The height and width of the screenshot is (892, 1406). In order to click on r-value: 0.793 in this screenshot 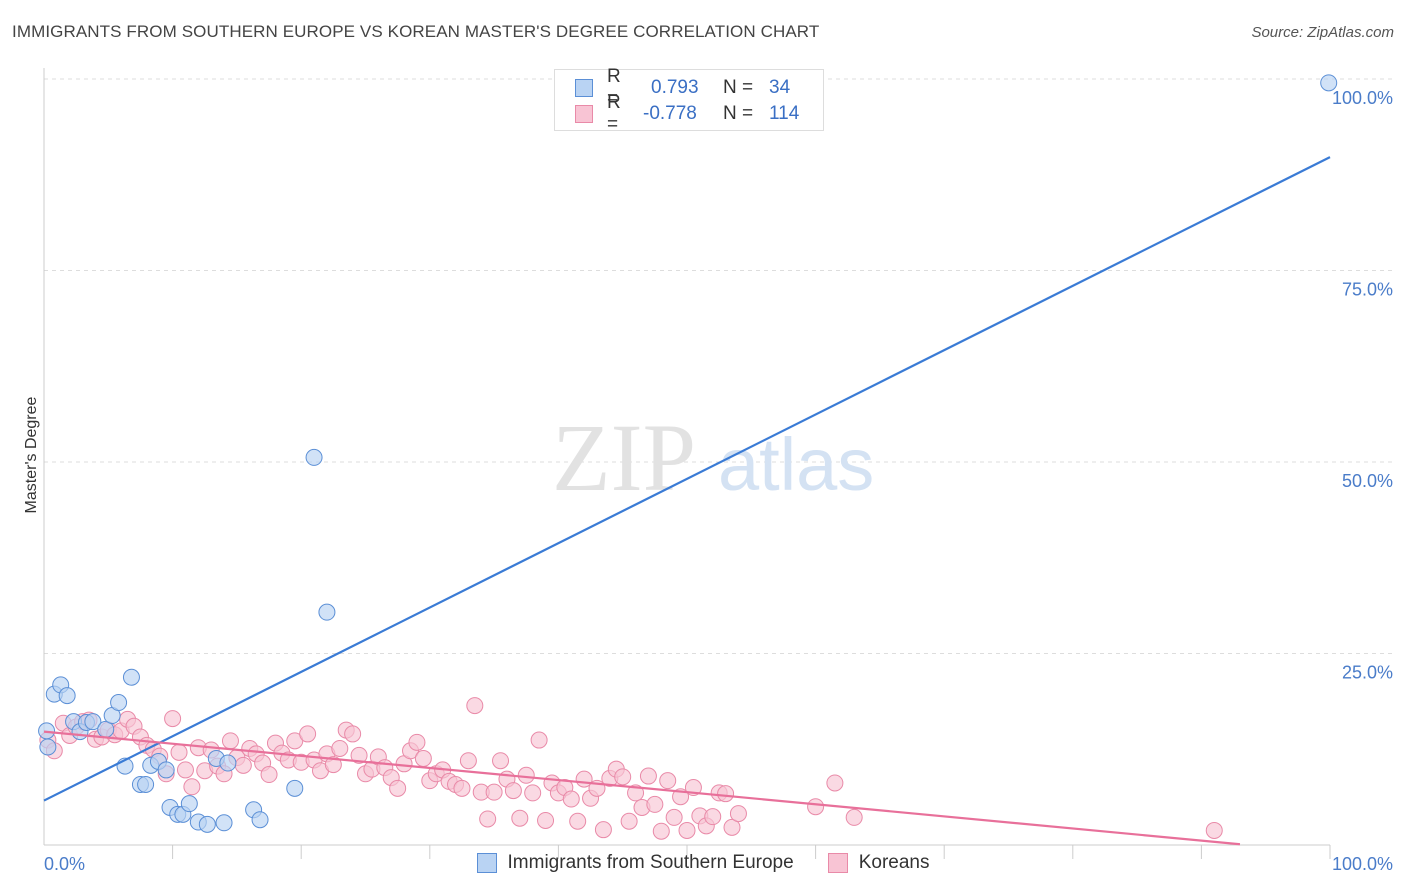, I will do `click(675, 87)`.